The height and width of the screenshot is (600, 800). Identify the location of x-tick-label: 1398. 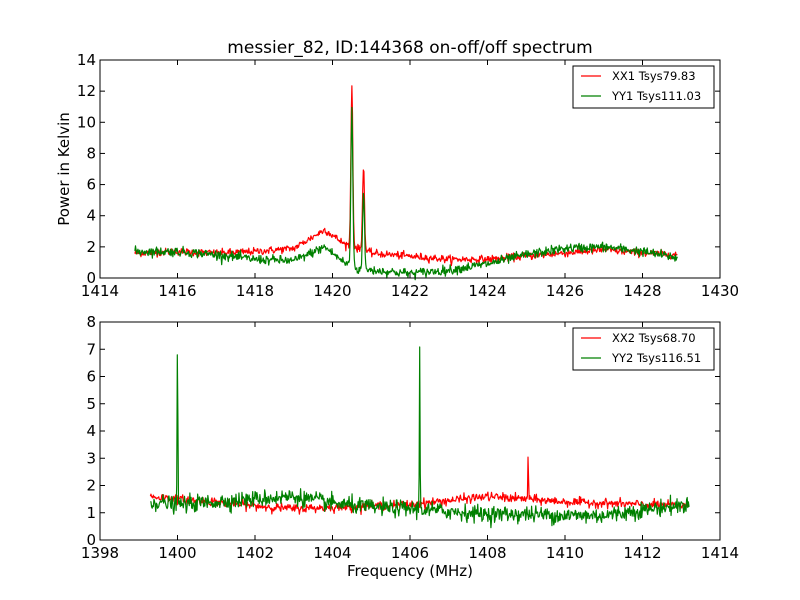
(100, 553).